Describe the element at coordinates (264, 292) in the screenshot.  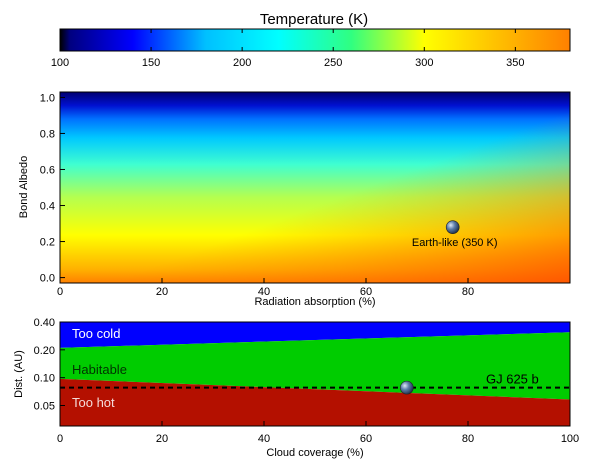
I see `heatmap-xtick-label: 40` at that location.